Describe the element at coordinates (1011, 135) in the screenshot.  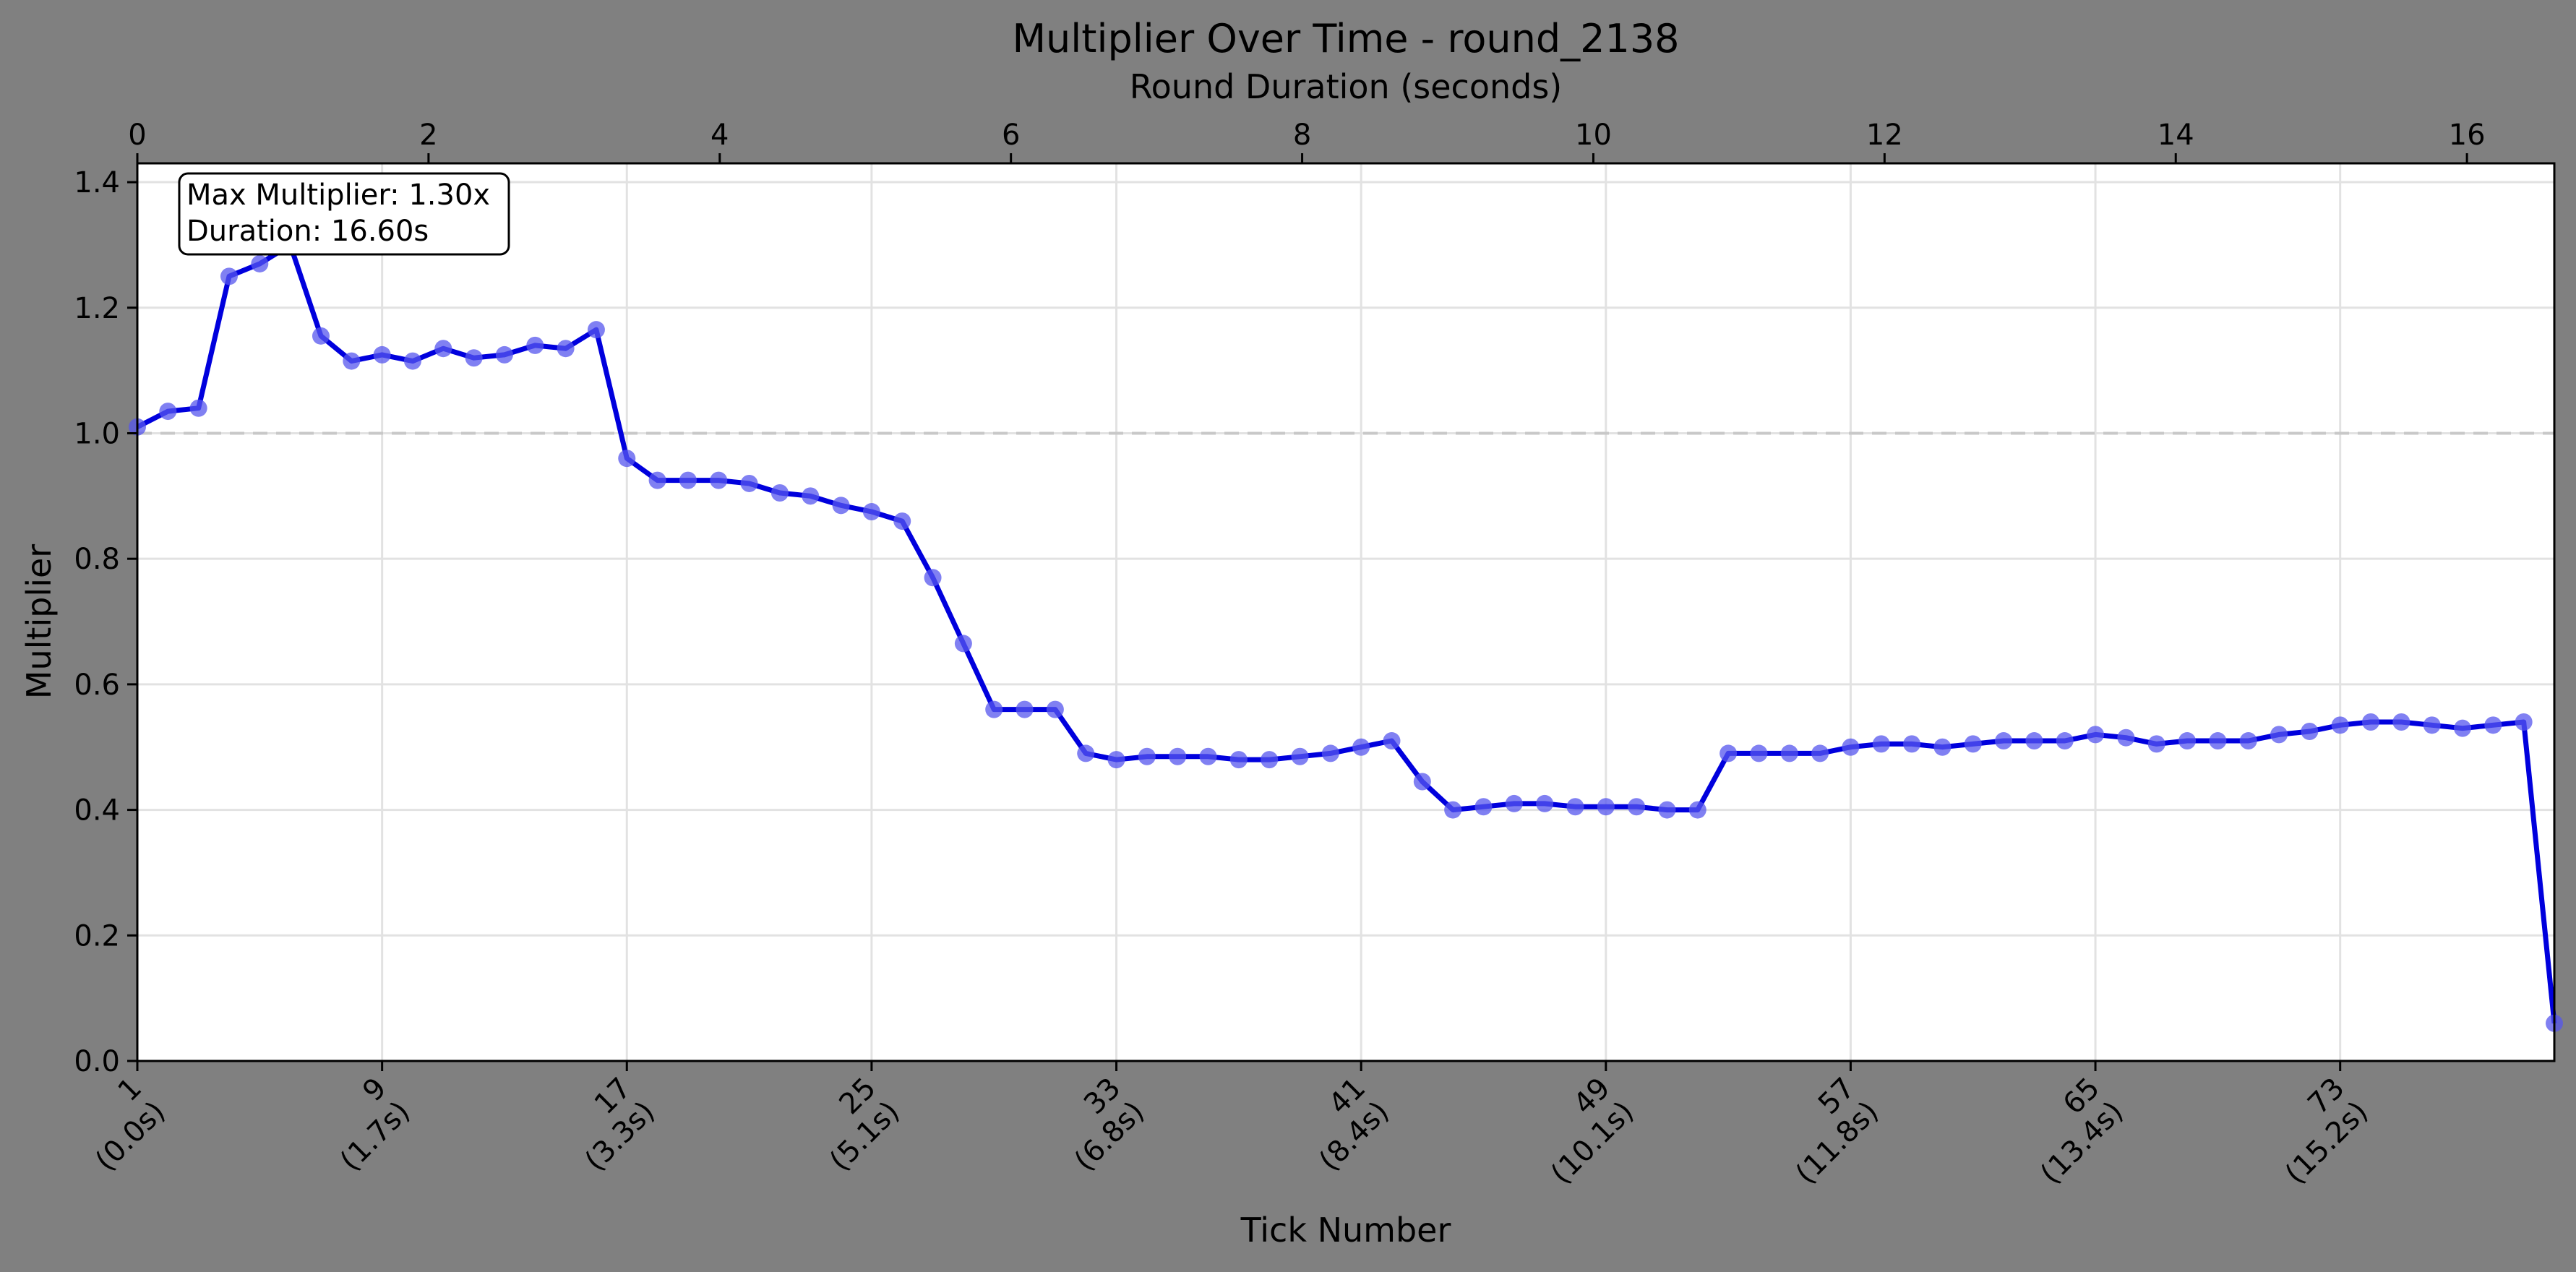
I see `top-x-tick-label: 6` at that location.